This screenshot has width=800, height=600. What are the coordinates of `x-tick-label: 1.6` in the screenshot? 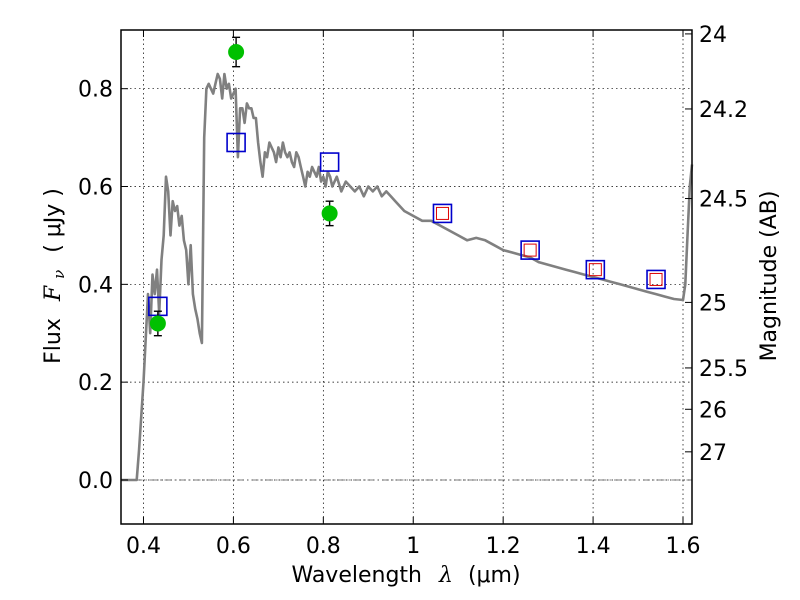 It's located at (683, 546).